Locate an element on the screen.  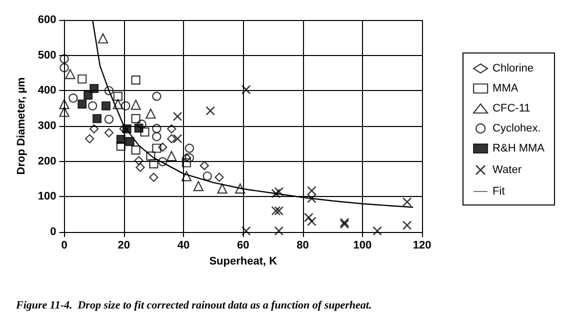
x-tick-label: 100 is located at coordinates (362, 246).